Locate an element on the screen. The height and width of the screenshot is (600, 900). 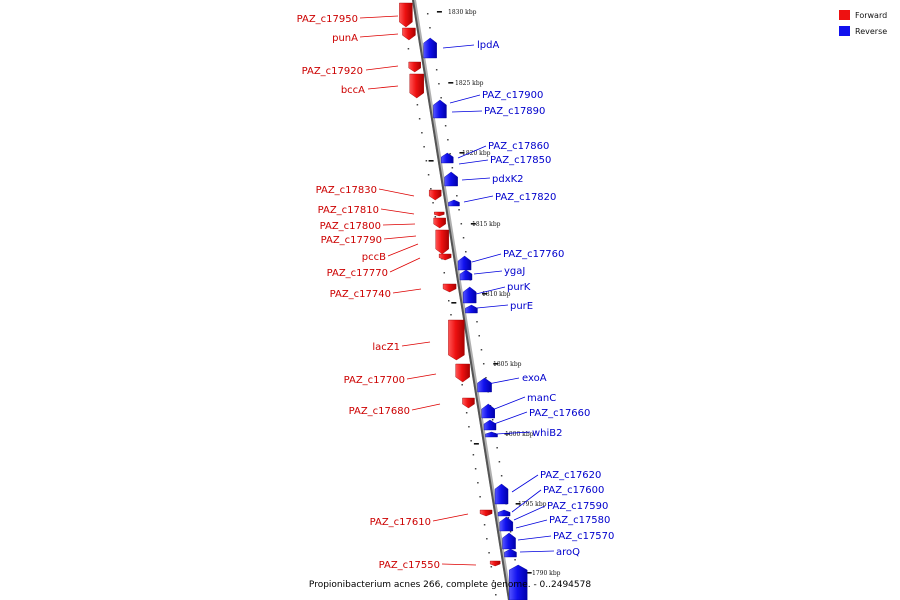
gene-label-reverse: PAZ_c17580 is located at coordinates (579, 520).